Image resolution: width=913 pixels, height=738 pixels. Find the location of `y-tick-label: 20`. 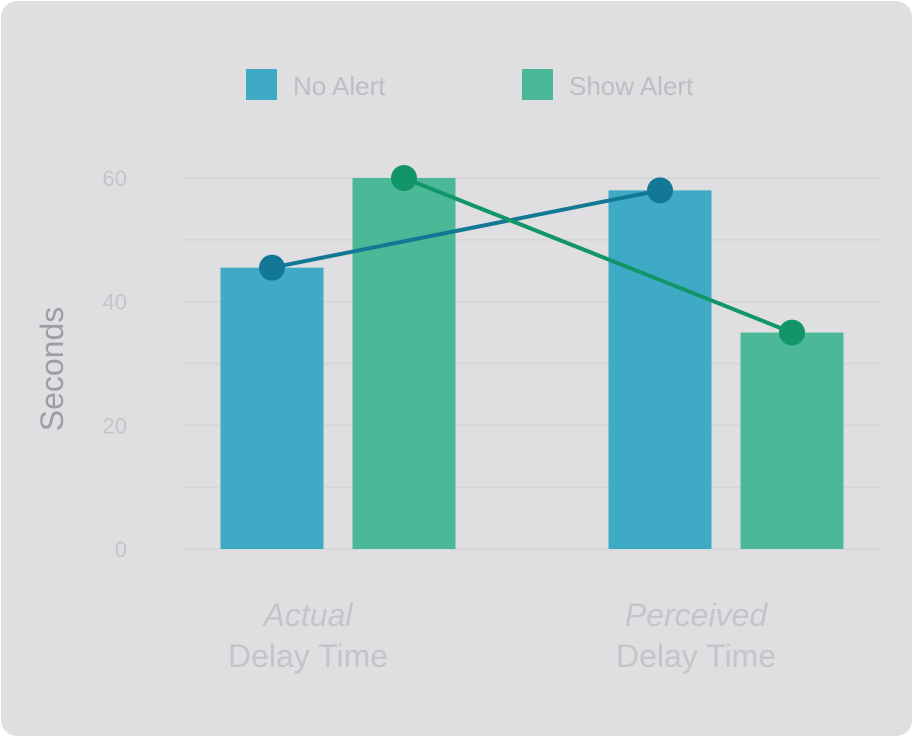

y-tick-label: 20 is located at coordinates (115, 425).